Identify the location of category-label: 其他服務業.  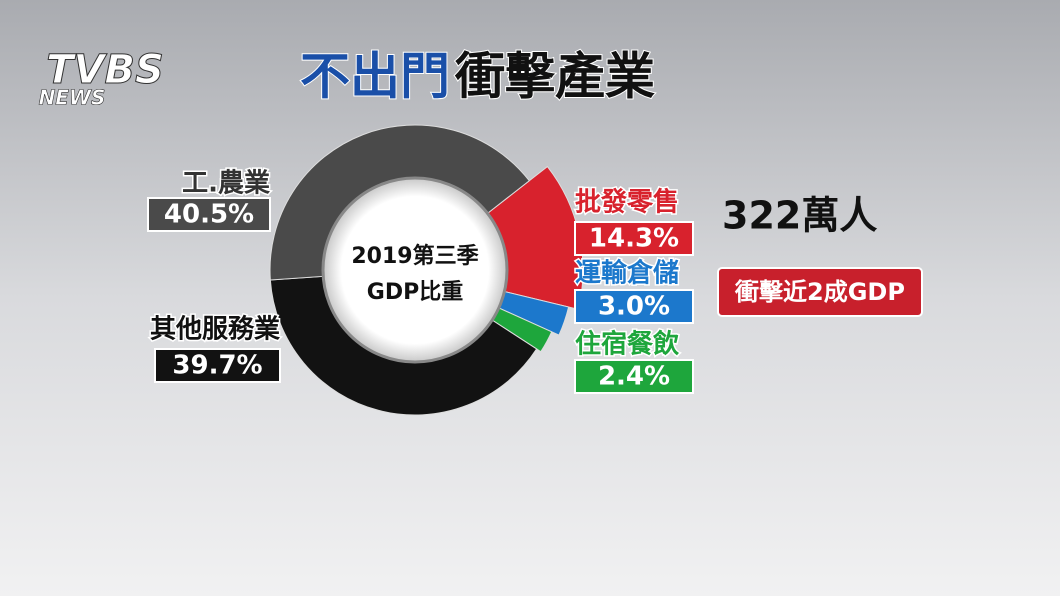
(215, 330).